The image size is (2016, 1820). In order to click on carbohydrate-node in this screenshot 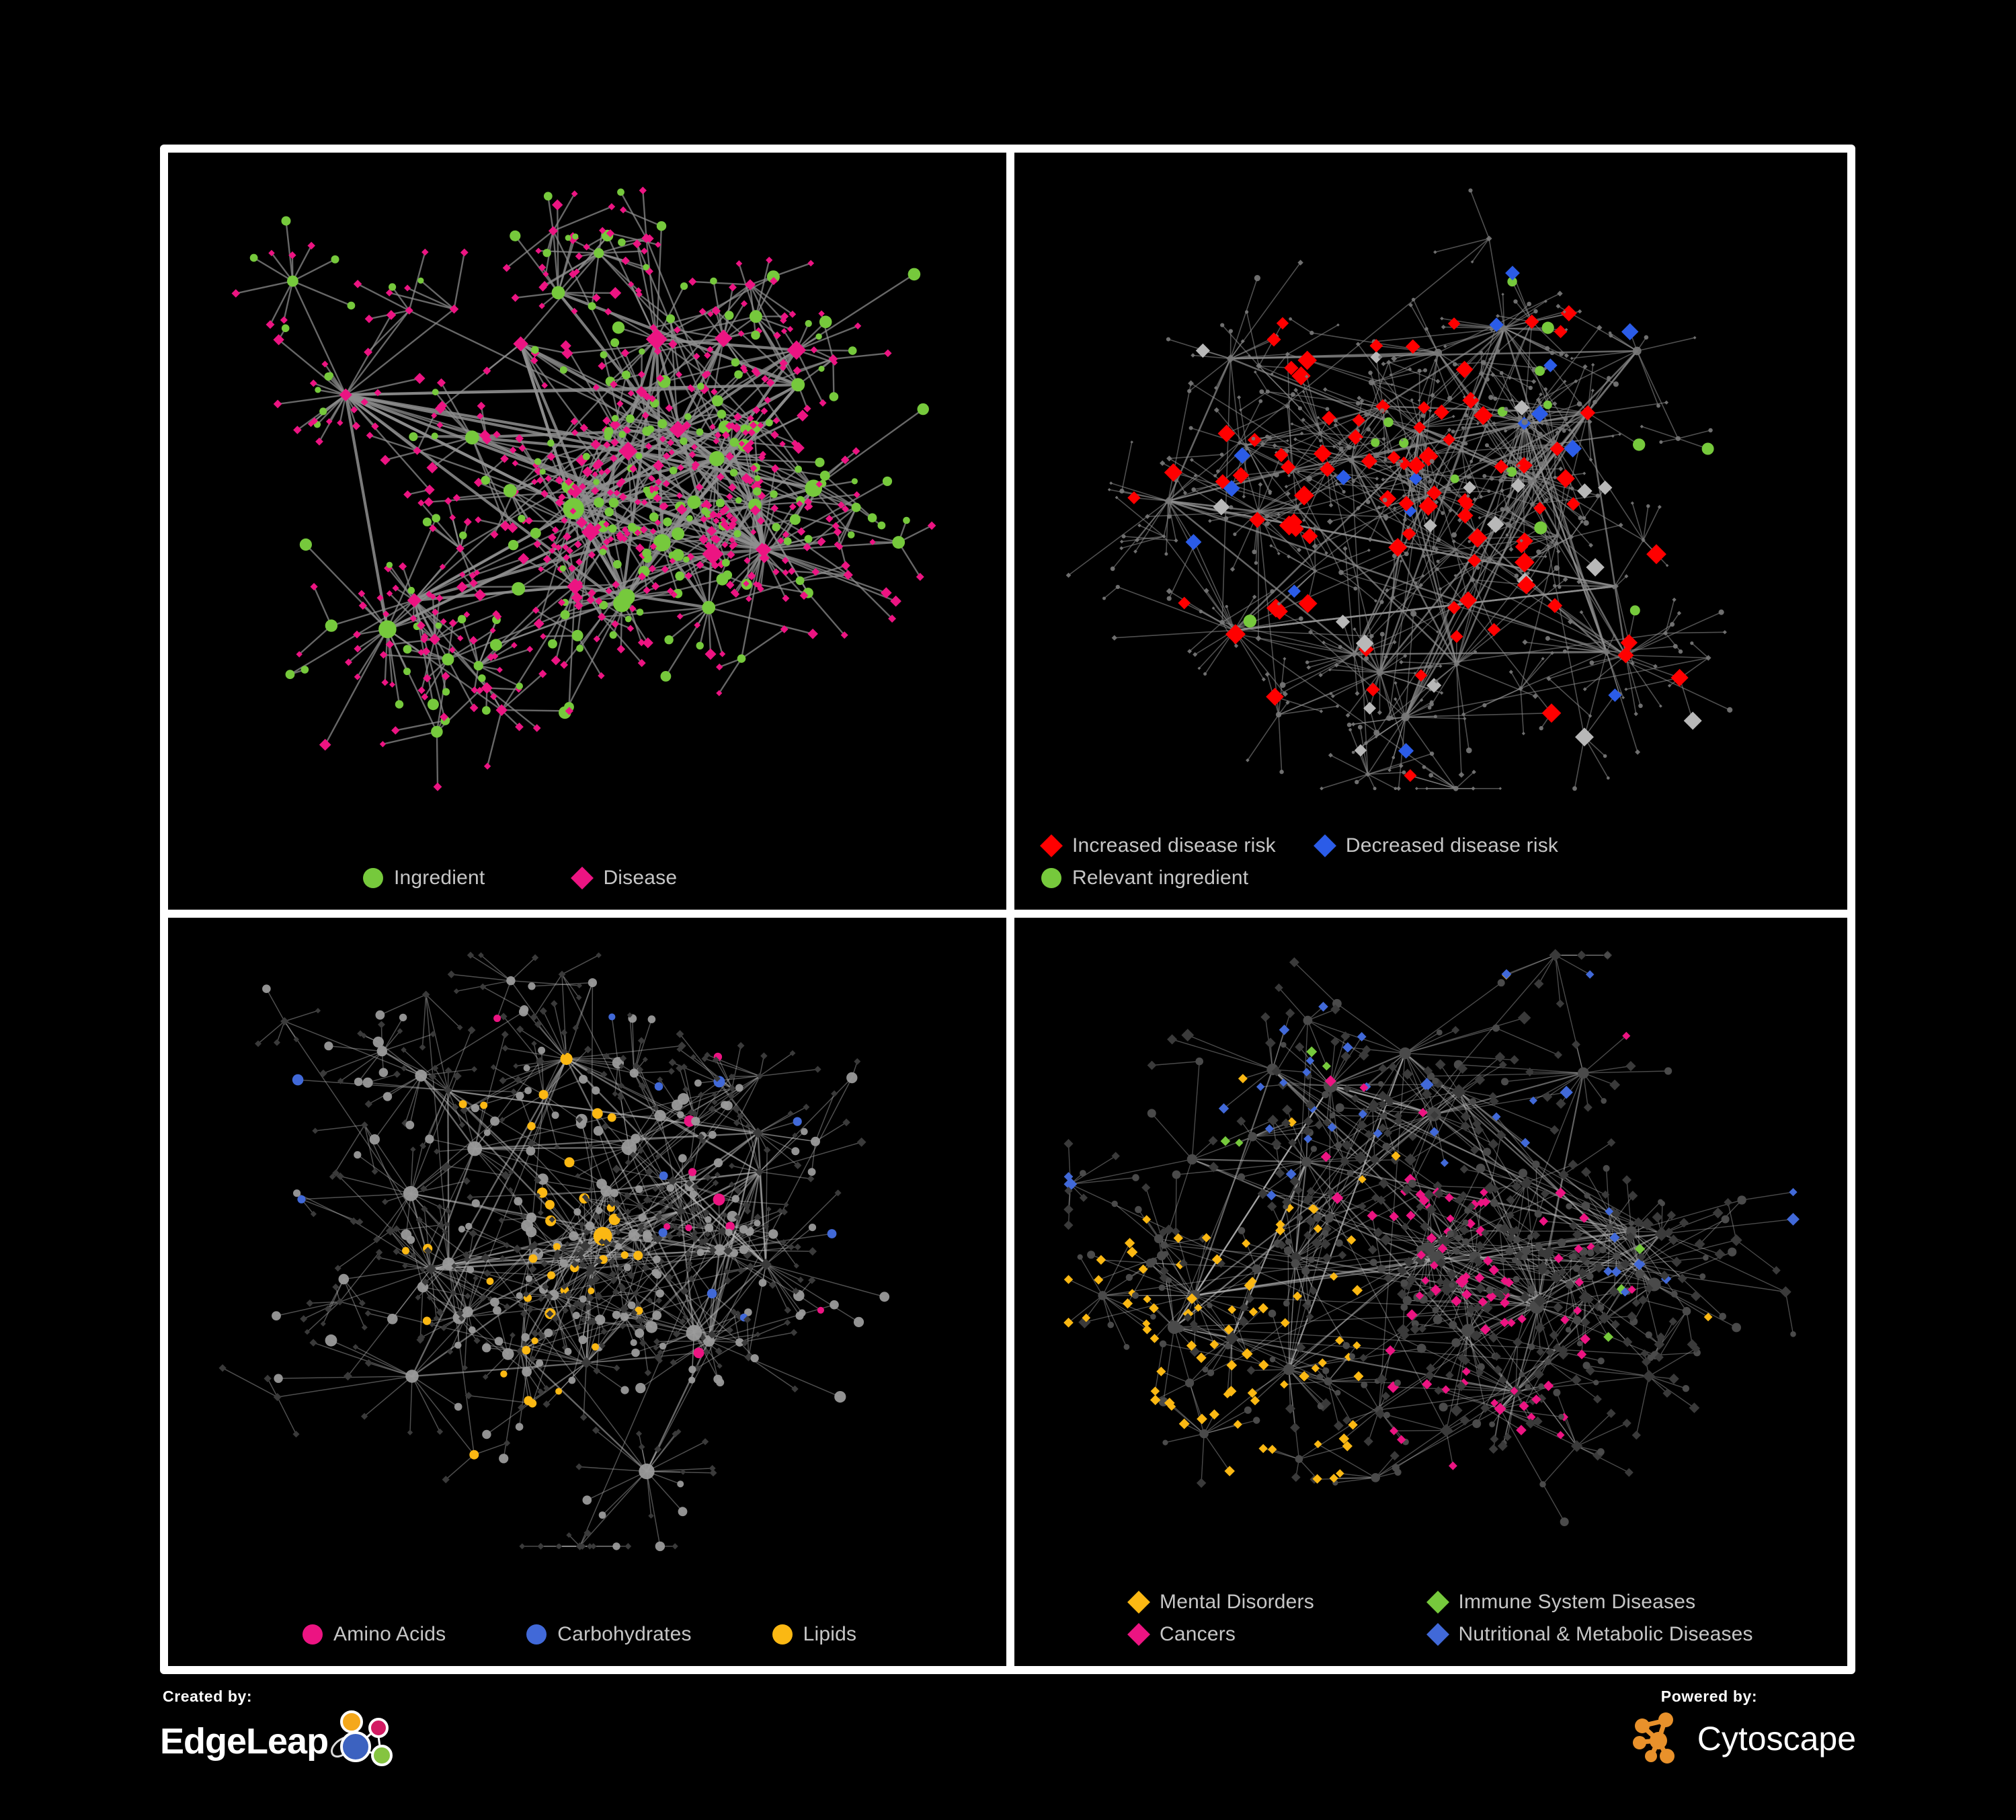, I will do `click(658, 1086)`.